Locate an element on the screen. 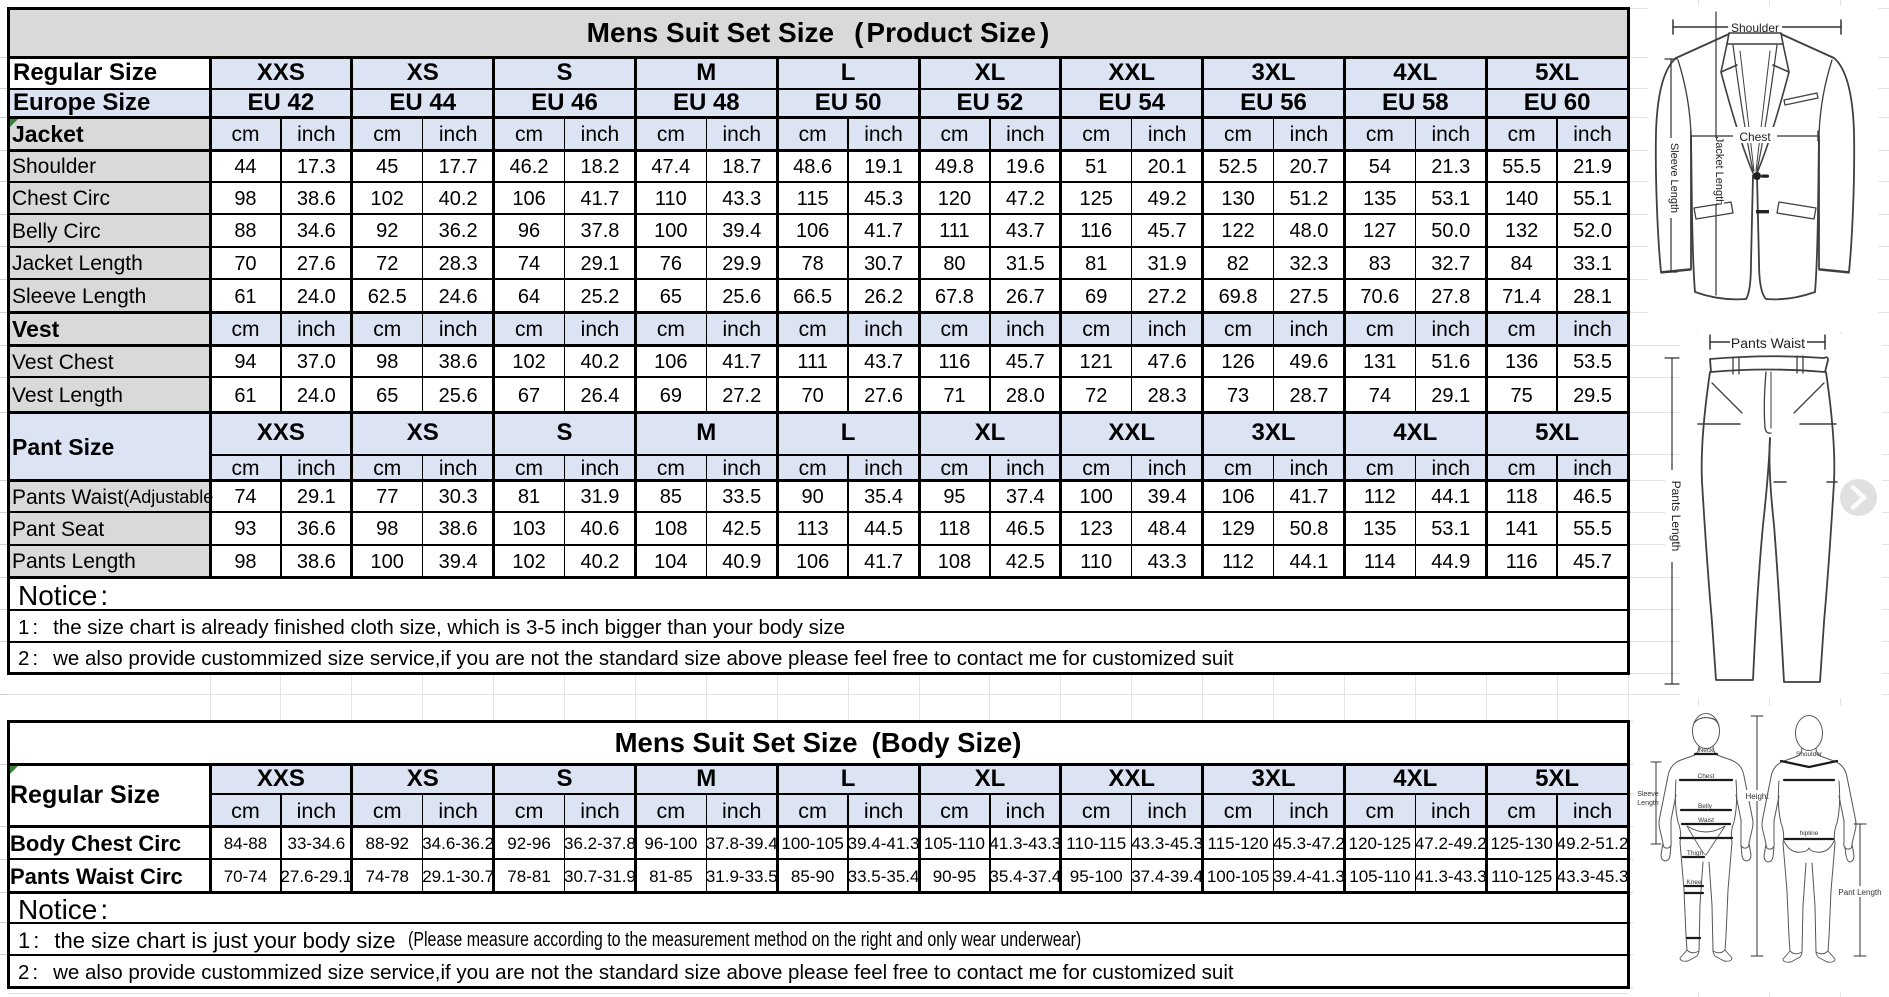  svg-text: Length is located at coordinates (1648, 803).